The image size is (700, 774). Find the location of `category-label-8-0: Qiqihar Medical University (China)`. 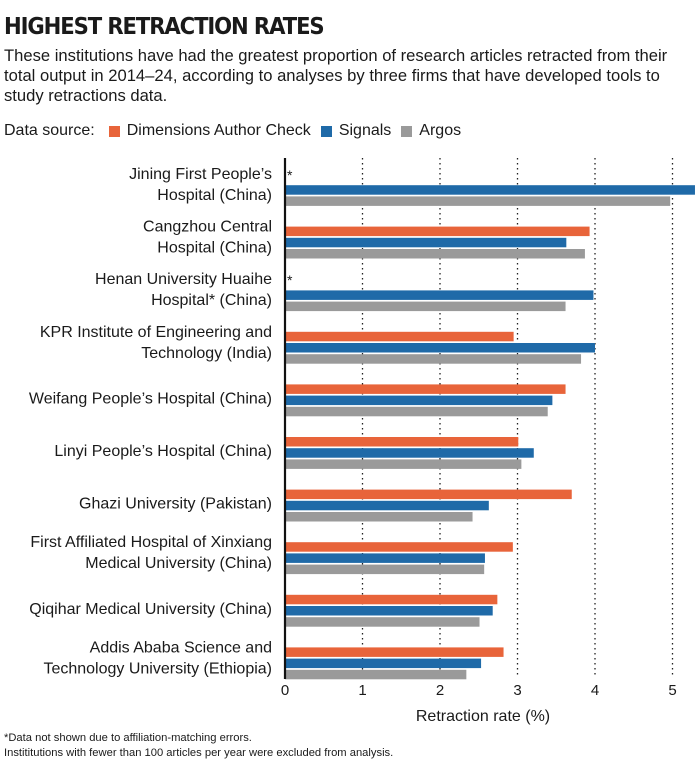

category-label-8-0: Qiqihar Medical University (China) is located at coordinates (150, 609).